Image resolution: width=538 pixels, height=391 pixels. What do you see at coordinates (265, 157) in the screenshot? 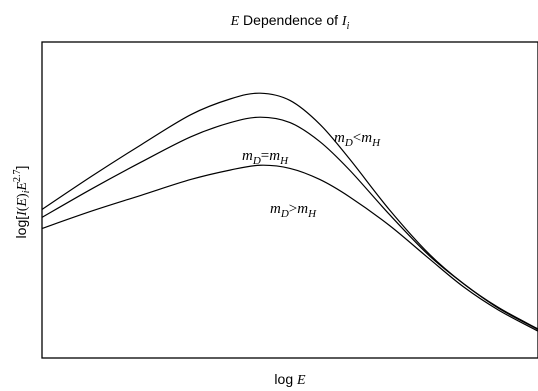
I see `series-label-md-eq-mh: mD=mH` at bounding box center [265, 157].